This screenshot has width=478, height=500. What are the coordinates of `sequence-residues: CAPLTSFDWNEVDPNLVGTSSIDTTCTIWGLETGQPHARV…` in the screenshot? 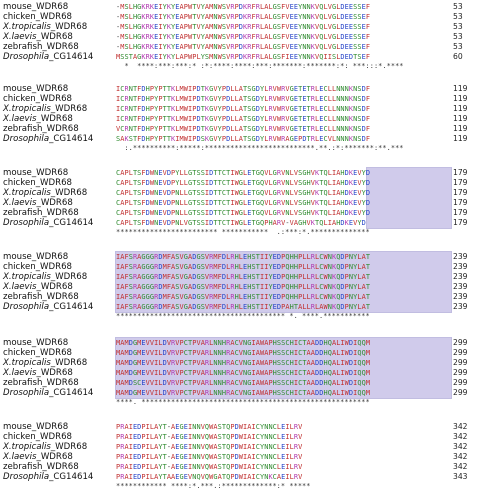 It's located at (241, 223).